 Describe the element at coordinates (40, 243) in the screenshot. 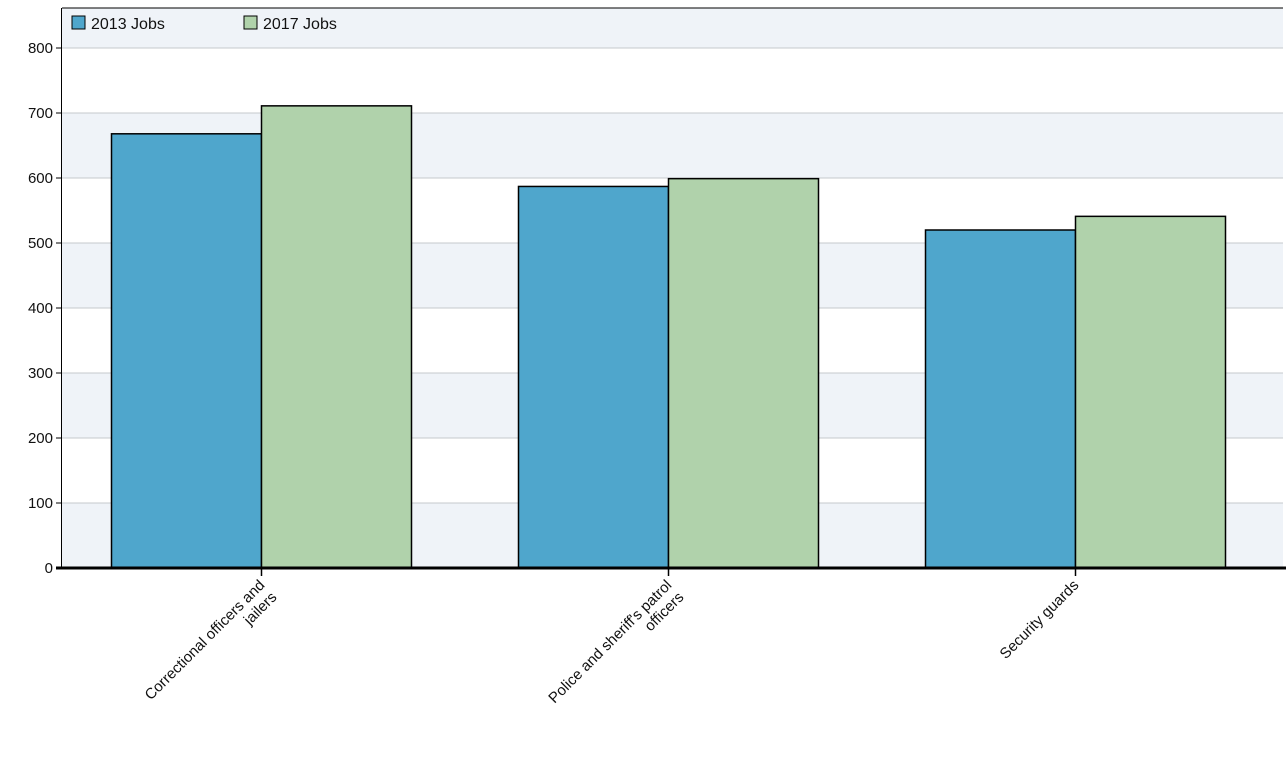

I see `y-tick-label: 500` at that location.